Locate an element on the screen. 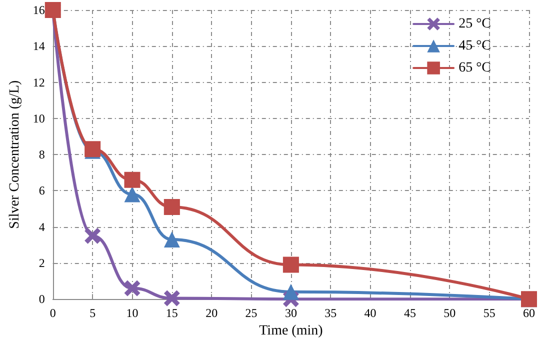 Image resolution: width=541 pixels, height=343 pixels. y-tick-label: 2 is located at coordinates (41, 263).